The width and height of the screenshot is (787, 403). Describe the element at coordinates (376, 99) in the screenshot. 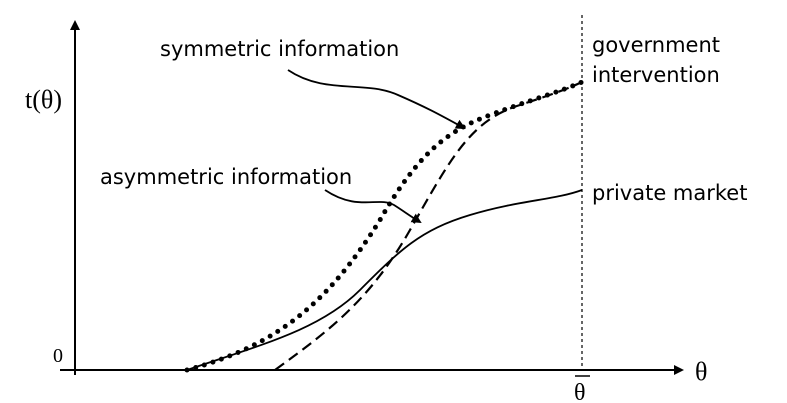

I see `symmetric-pointer` at that location.